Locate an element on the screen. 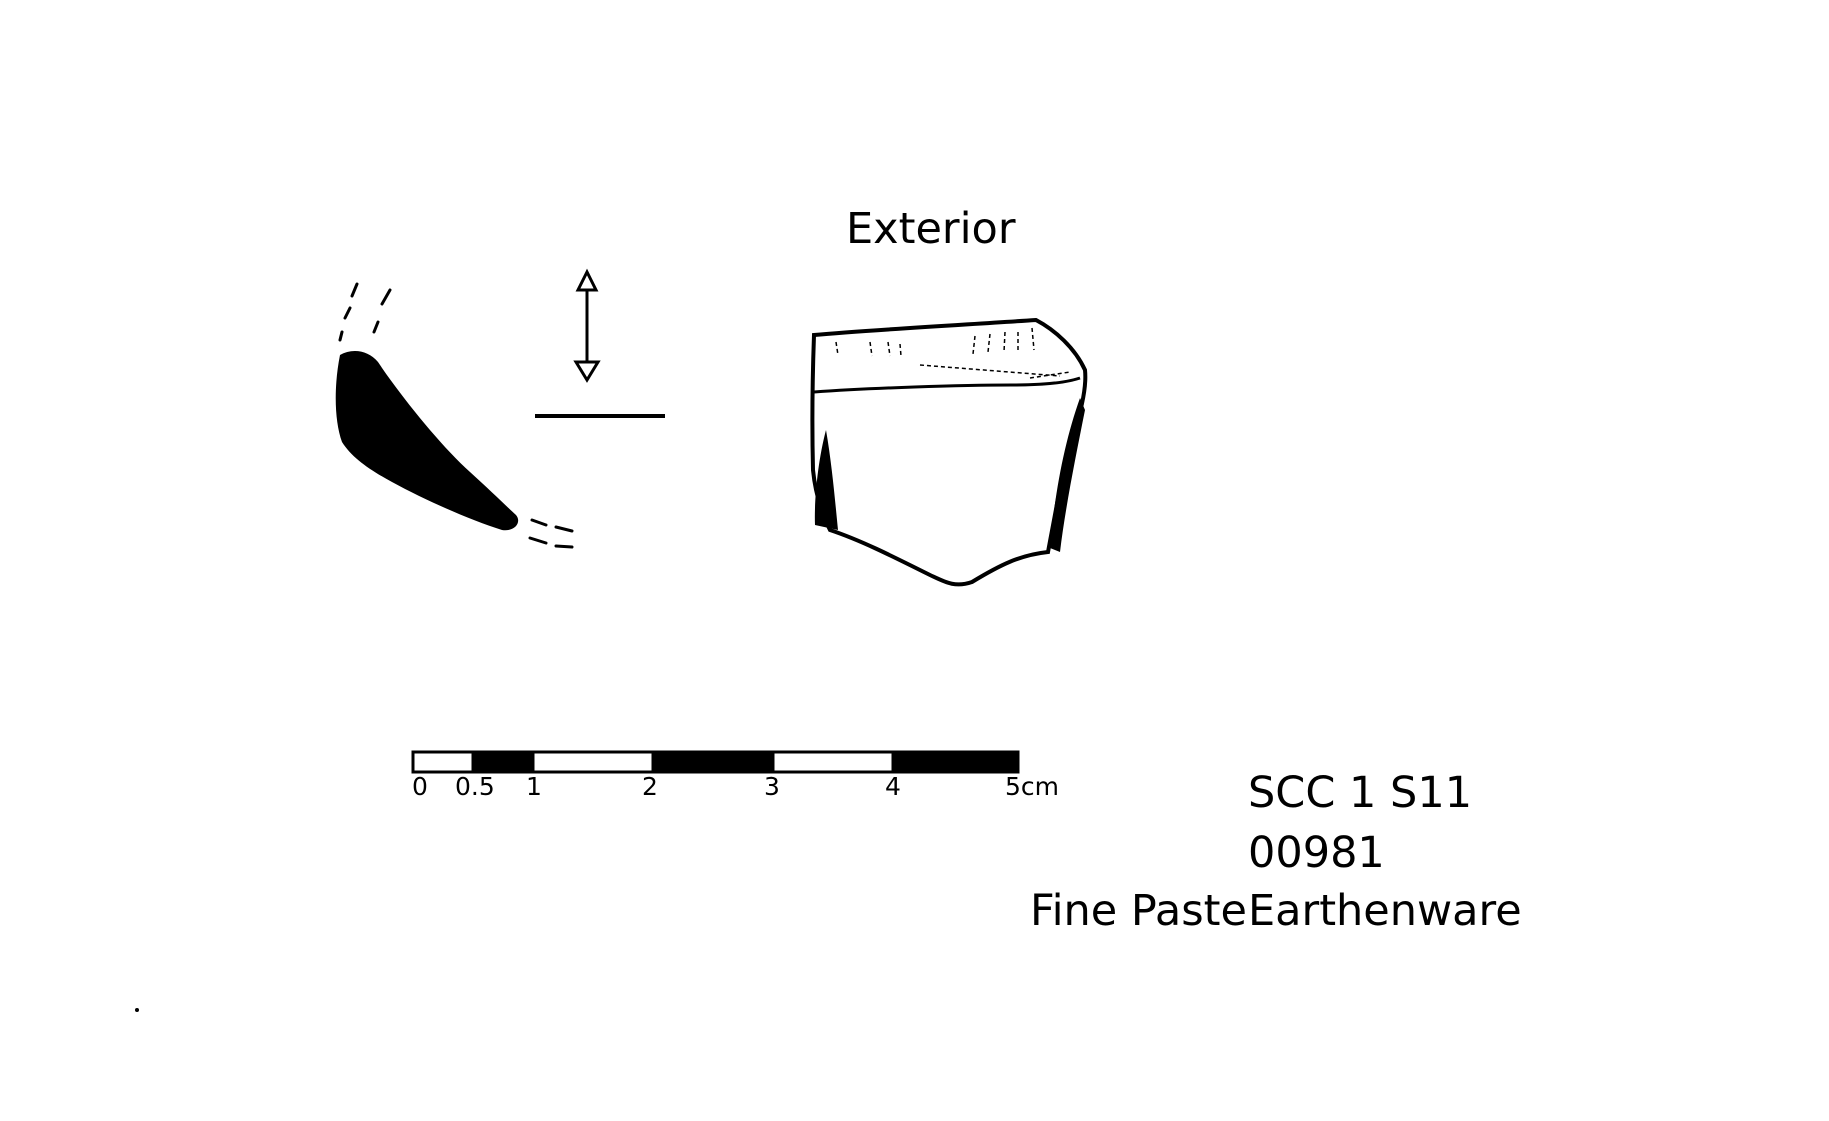 The width and height of the screenshot is (1829, 1121). stray-mark is located at coordinates (137, 1010).